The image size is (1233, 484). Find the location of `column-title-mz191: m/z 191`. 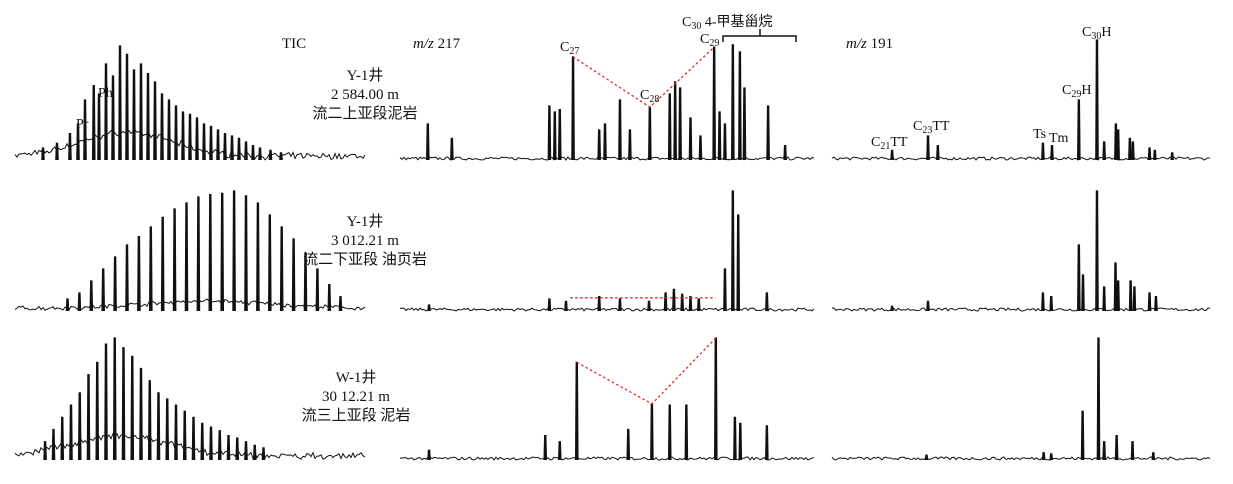

column-title-mz191: m/z 191 is located at coordinates (869, 44).